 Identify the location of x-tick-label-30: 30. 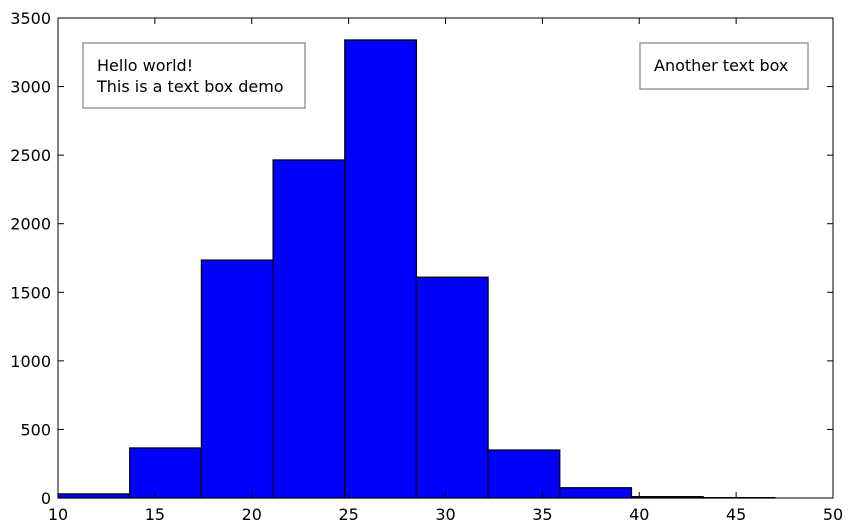
(445, 514).